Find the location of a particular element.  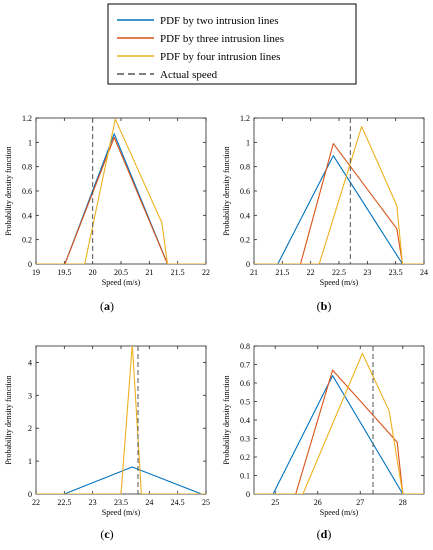

legend-box is located at coordinates (232, 44).